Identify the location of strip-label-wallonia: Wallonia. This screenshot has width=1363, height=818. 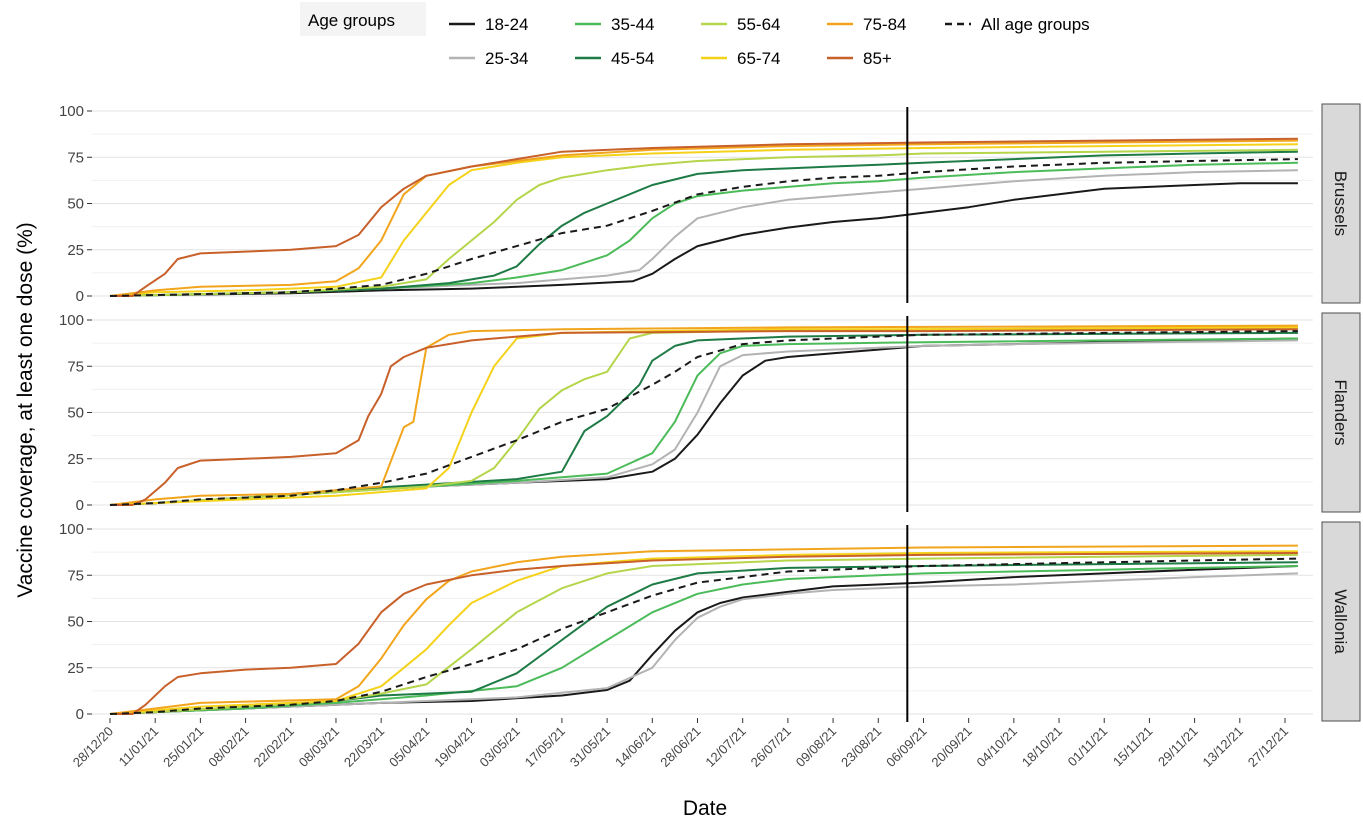
(1340, 621).